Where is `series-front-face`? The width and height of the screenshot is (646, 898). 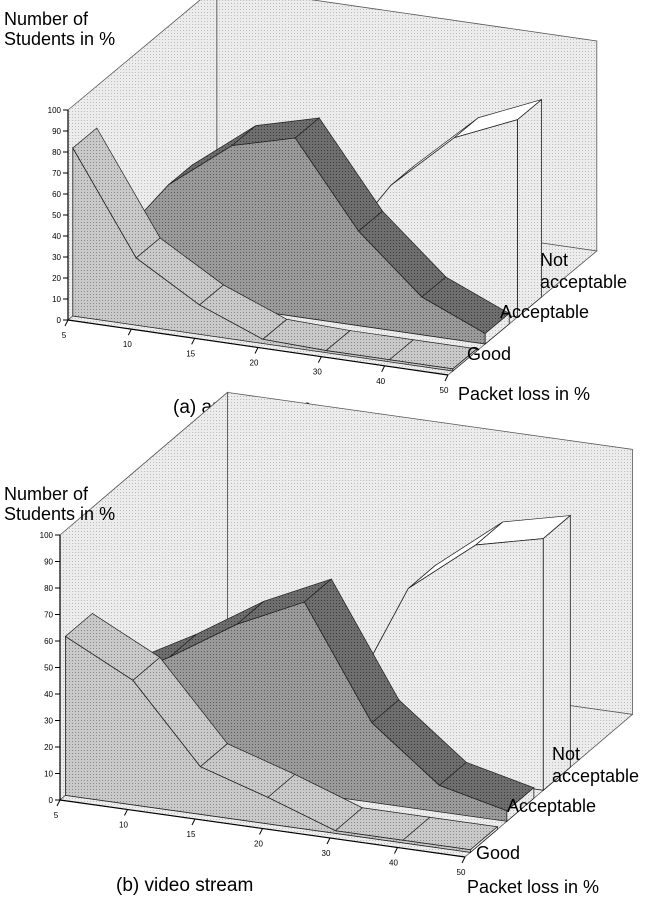 series-front-face is located at coordinates (263, 259).